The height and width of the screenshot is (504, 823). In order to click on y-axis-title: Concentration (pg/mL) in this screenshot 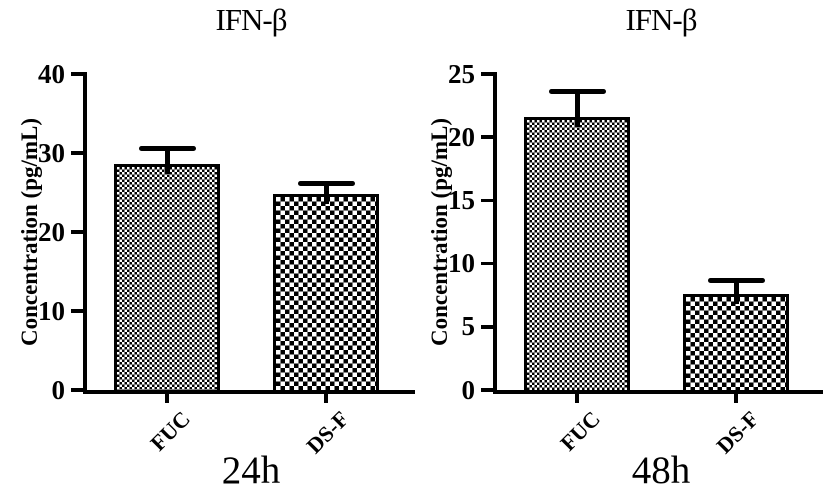, I will do `click(439, 232)`.